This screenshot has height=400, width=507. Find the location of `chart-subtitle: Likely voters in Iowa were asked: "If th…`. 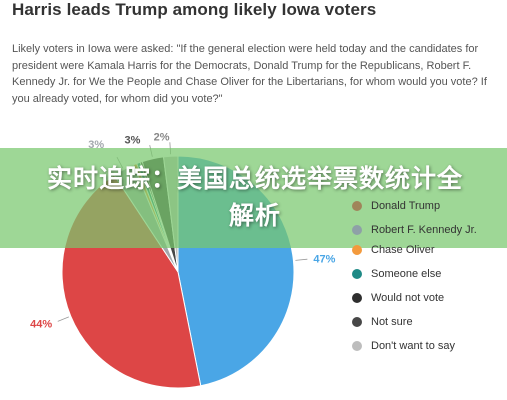

chart-subtitle: Likely voters in Iowa were asked: "If th… is located at coordinates (249, 74).